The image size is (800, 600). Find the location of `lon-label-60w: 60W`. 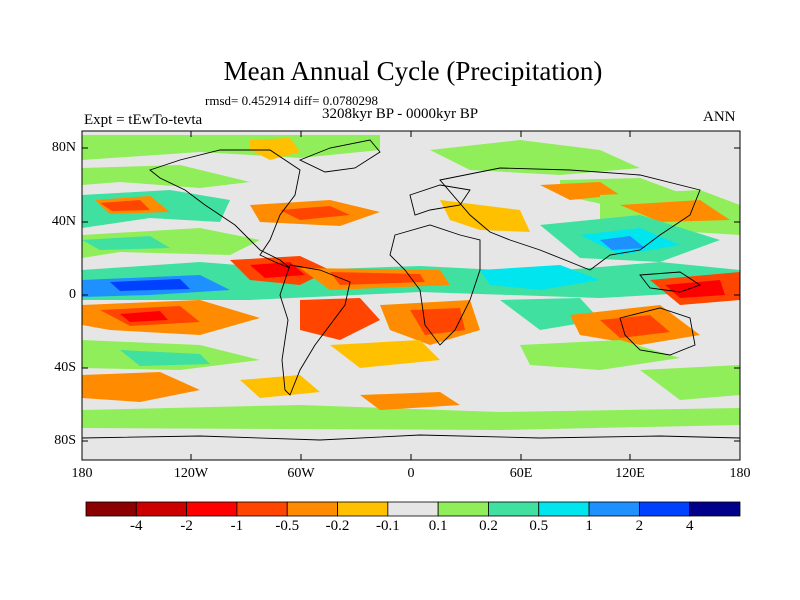

lon-label-60w: 60W is located at coordinates (301, 473).